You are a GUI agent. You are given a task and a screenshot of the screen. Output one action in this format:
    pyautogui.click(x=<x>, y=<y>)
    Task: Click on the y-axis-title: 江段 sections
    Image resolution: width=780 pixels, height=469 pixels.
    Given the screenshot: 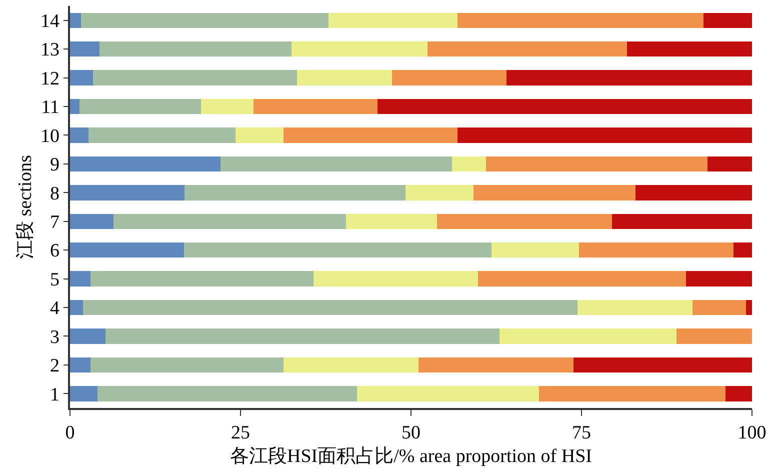 What is the action you would take?
    pyautogui.click(x=25, y=207)
    